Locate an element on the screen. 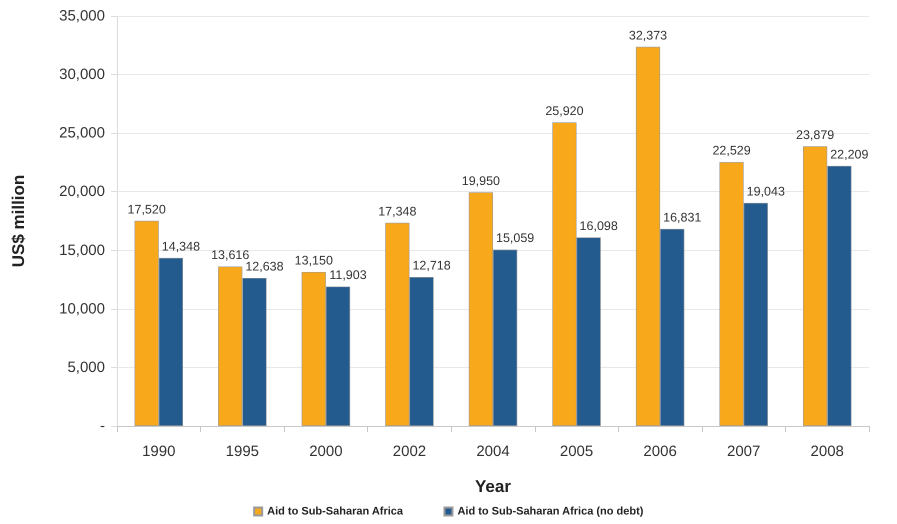  x-axis-title: Year is located at coordinates (493, 486).